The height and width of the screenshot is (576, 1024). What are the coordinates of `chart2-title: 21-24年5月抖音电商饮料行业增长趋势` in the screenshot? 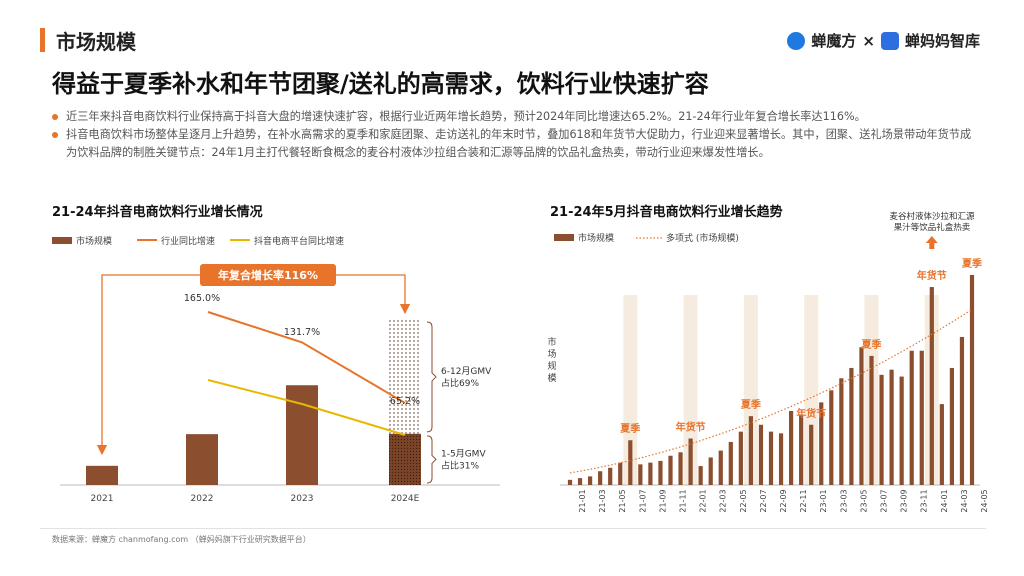 It's located at (666, 212).